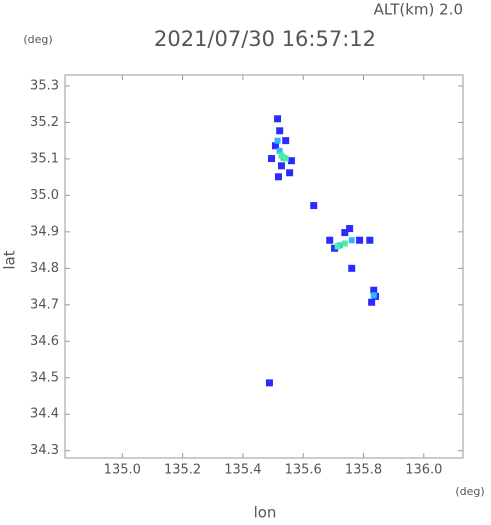 The image size is (491, 525). I want to click on y-tick-label: 35.2, so click(44, 122).